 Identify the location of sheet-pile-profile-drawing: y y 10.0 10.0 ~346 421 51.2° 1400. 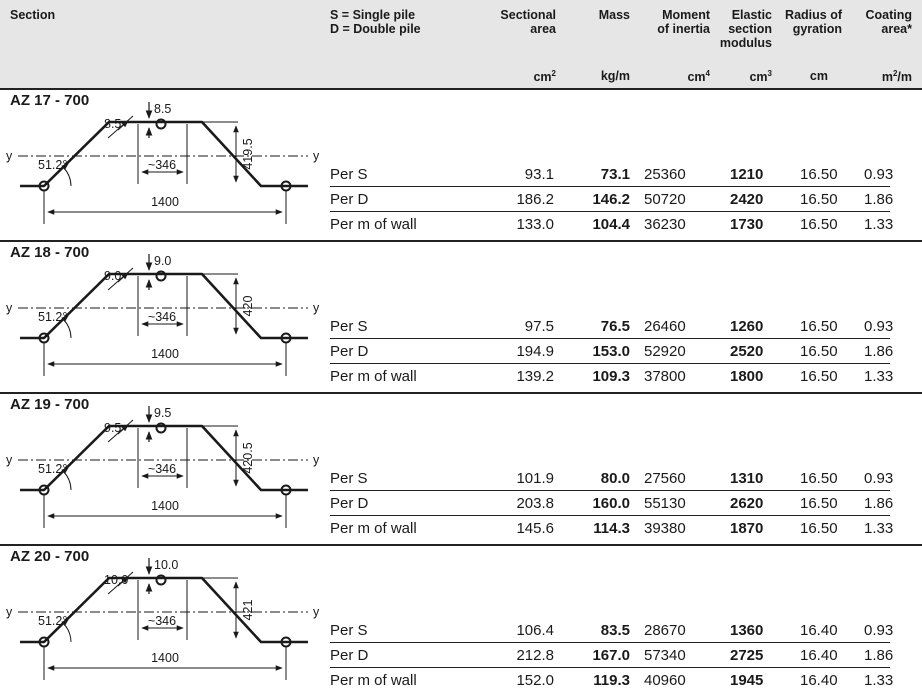
(163, 619).